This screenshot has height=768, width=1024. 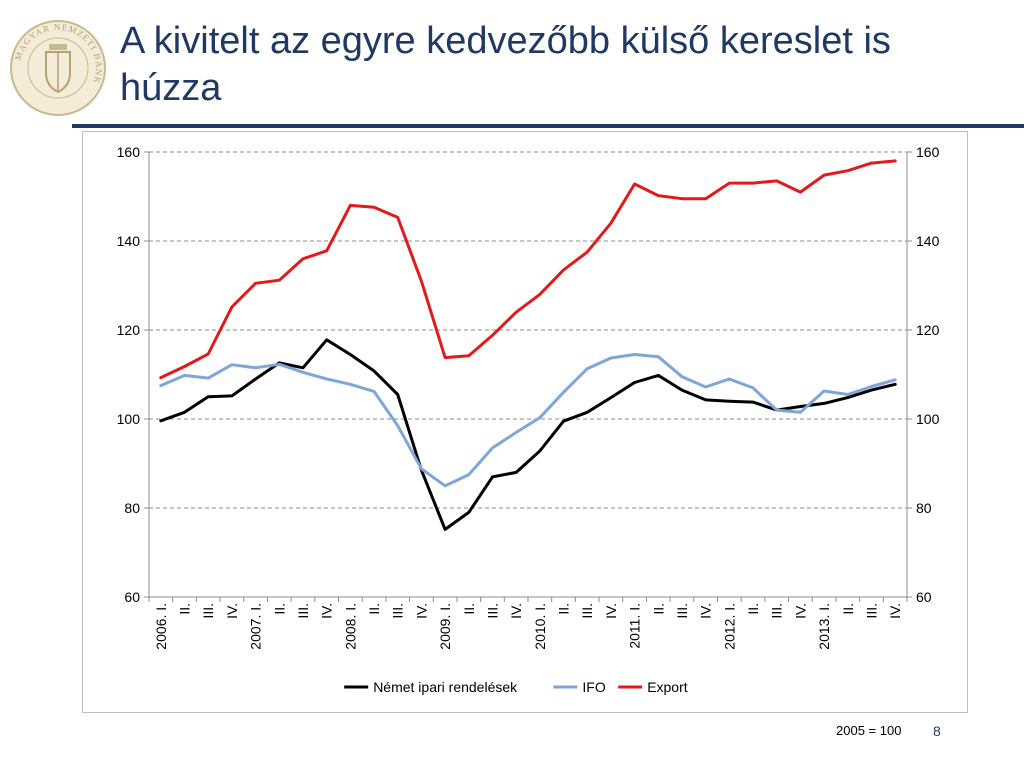 I want to click on y2-tick-label: 140, so click(x=928, y=241).